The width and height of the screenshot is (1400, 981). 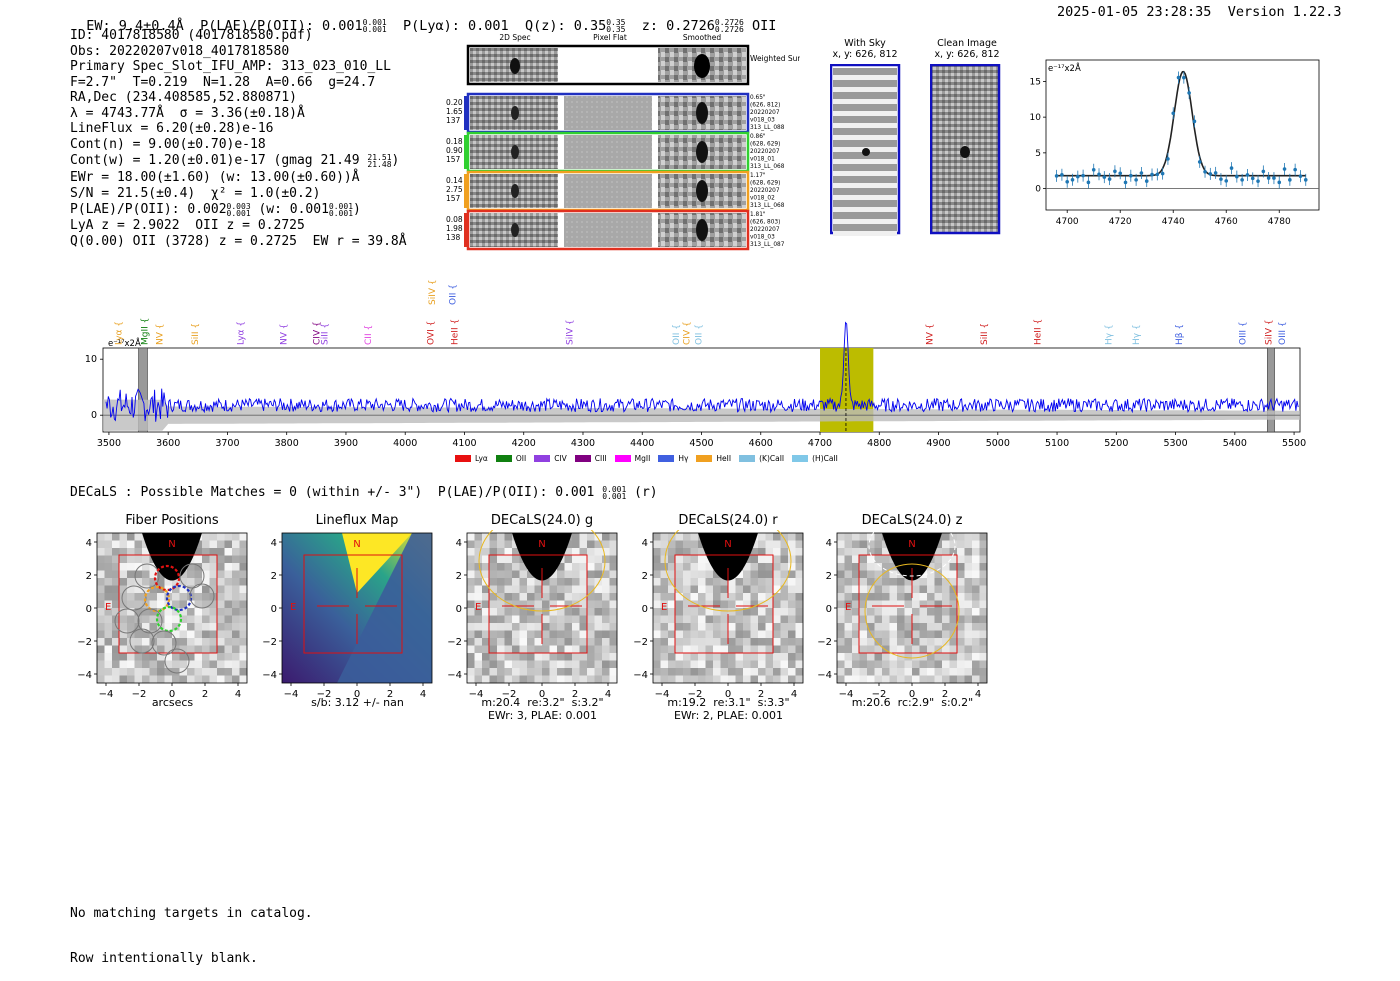 What do you see at coordinates (610, 37) in the screenshot?
I see `col-pixel-flat: Pixel Flat` at bounding box center [610, 37].